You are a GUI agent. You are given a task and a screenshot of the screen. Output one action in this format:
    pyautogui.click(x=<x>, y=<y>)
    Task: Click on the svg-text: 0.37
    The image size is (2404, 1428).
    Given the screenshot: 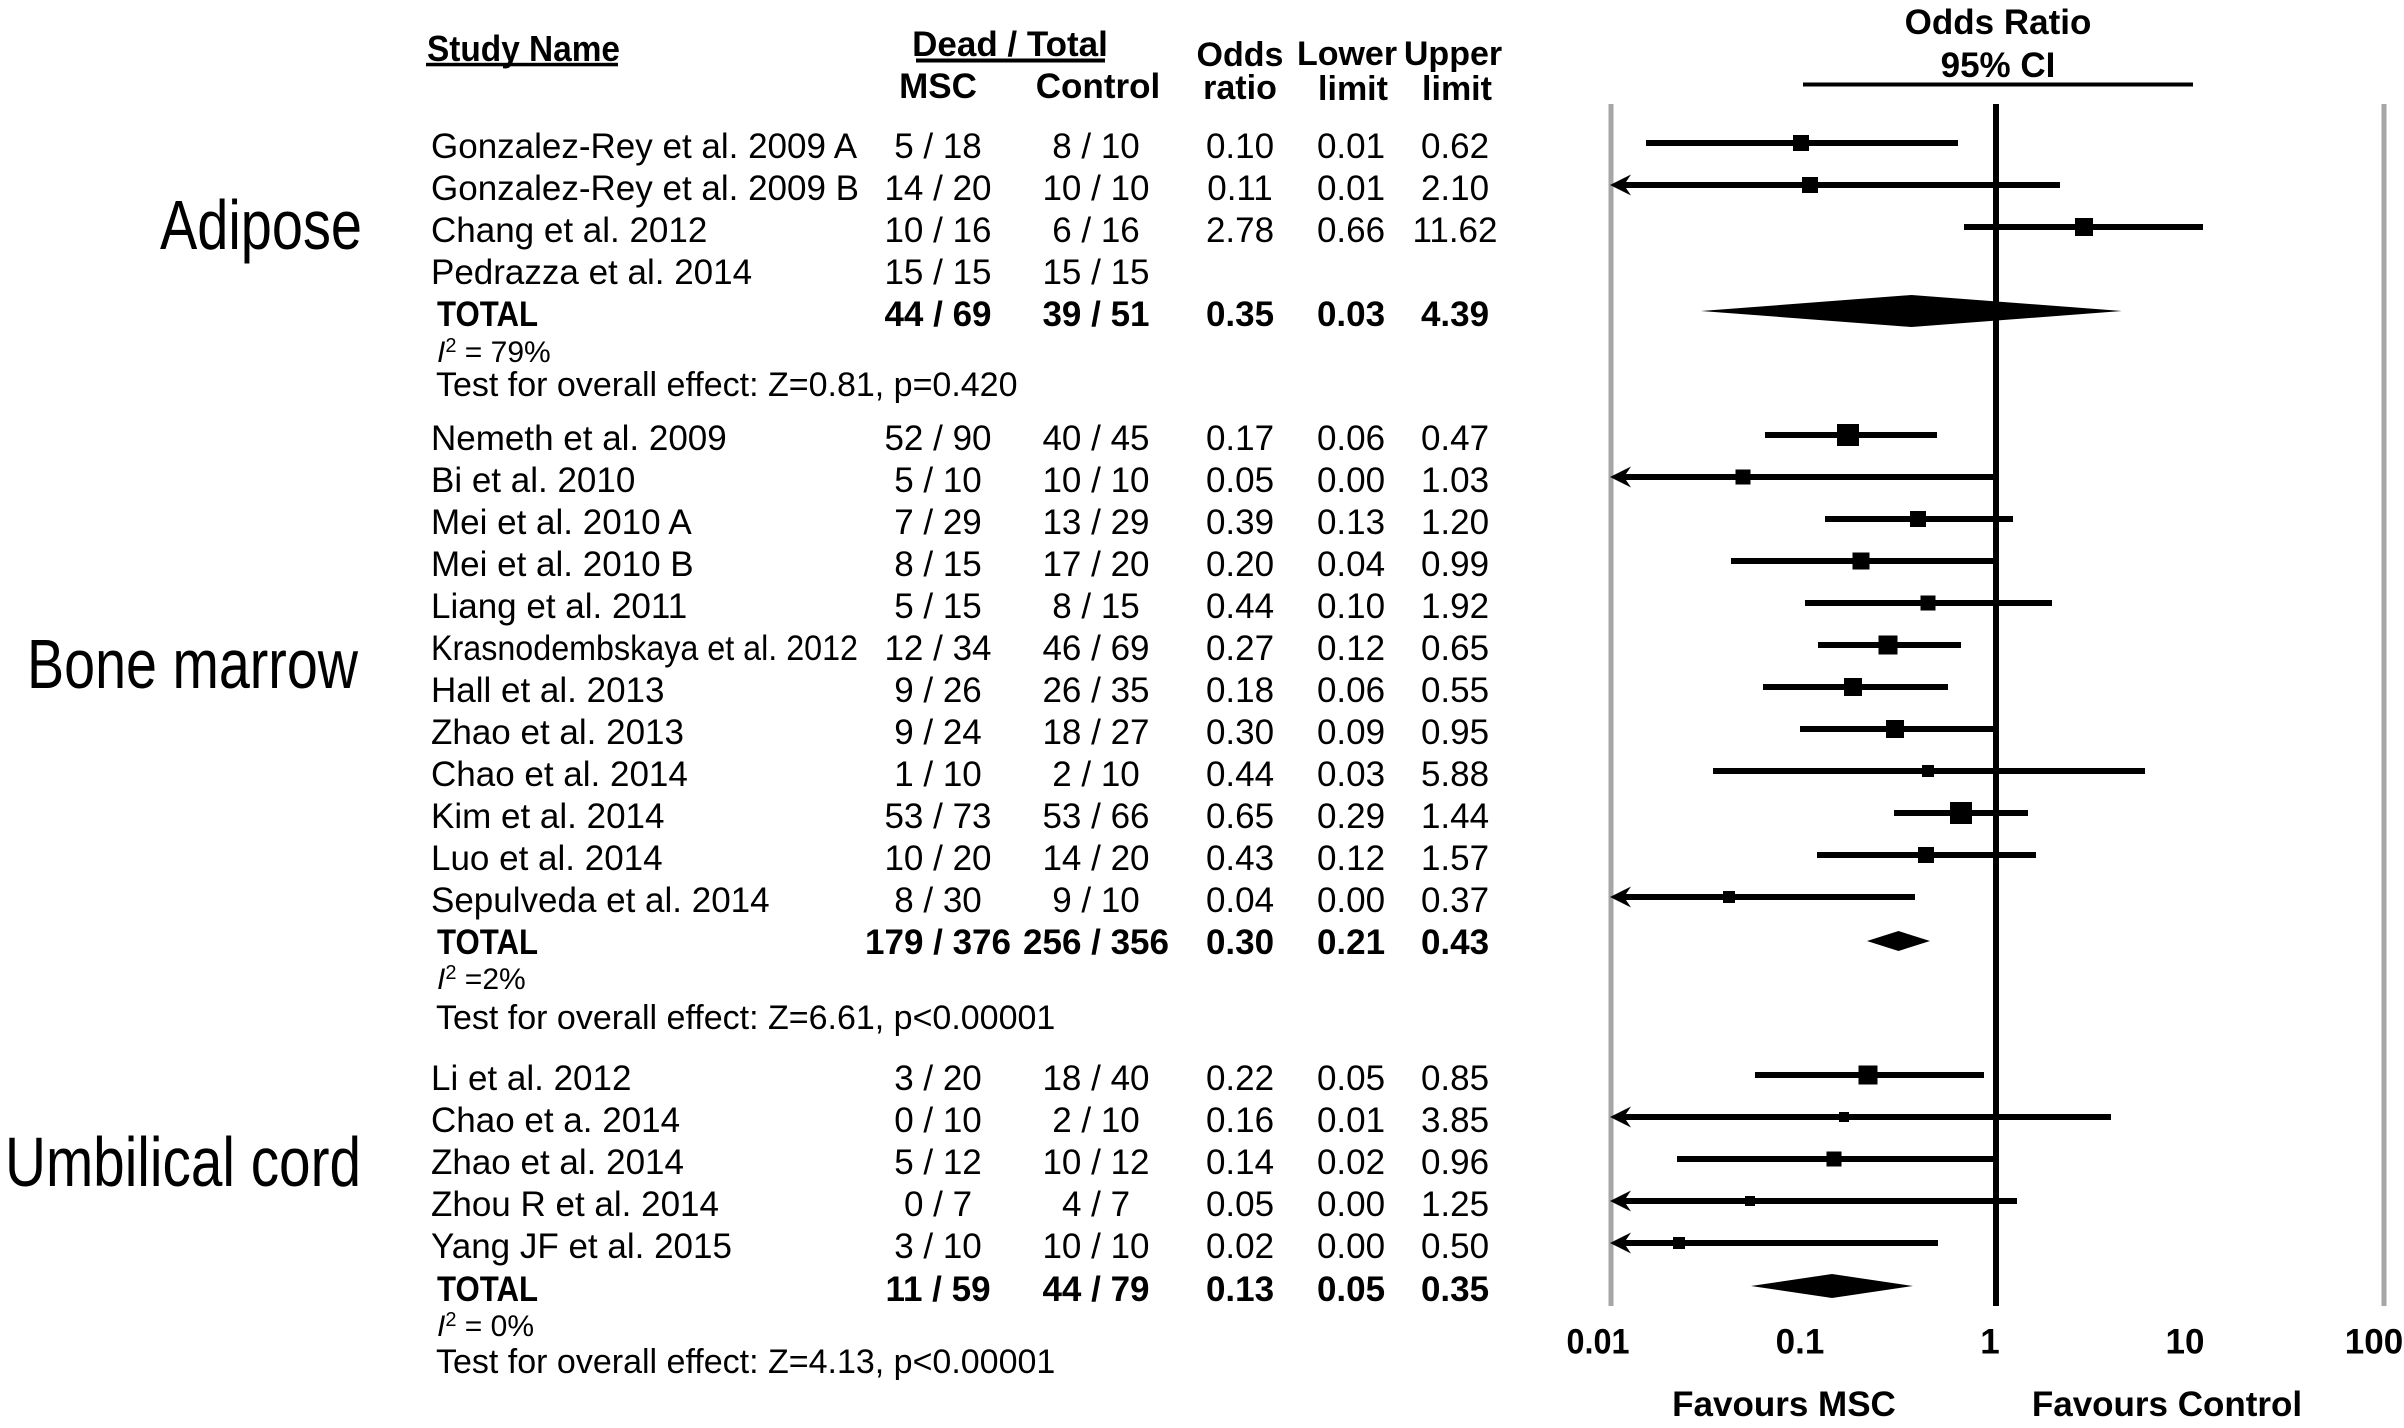 What is the action you would take?
    pyautogui.click(x=1455, y=900)
    